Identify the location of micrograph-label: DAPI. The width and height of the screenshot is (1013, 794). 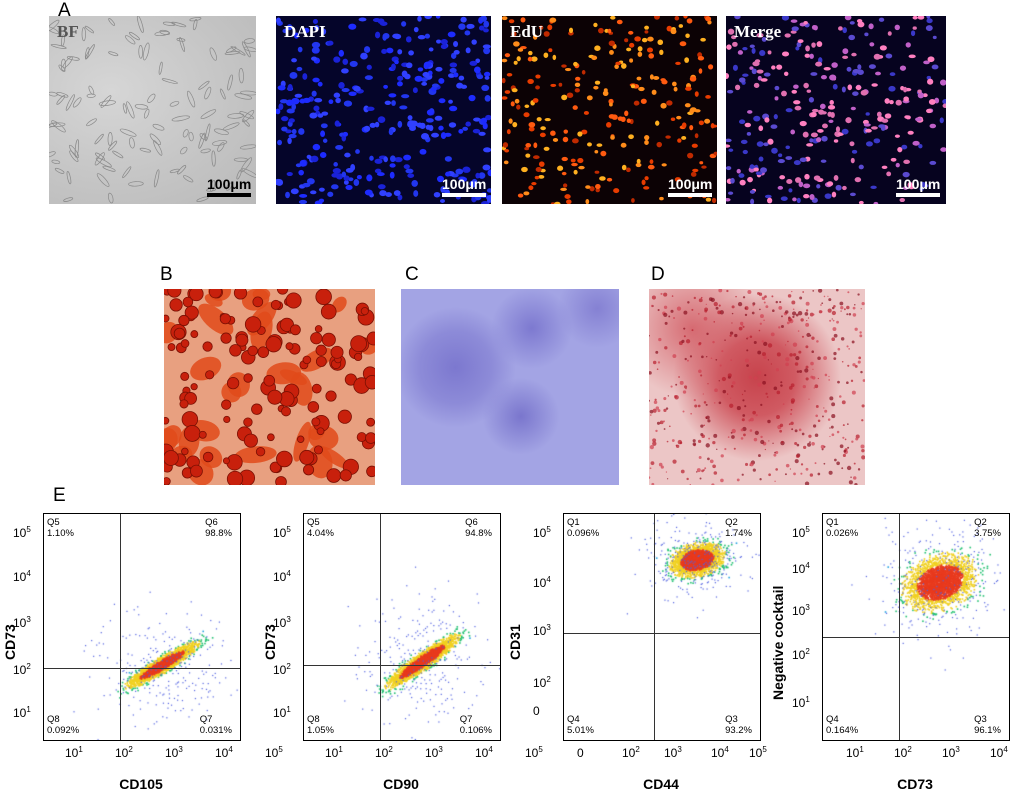
(305, 31).